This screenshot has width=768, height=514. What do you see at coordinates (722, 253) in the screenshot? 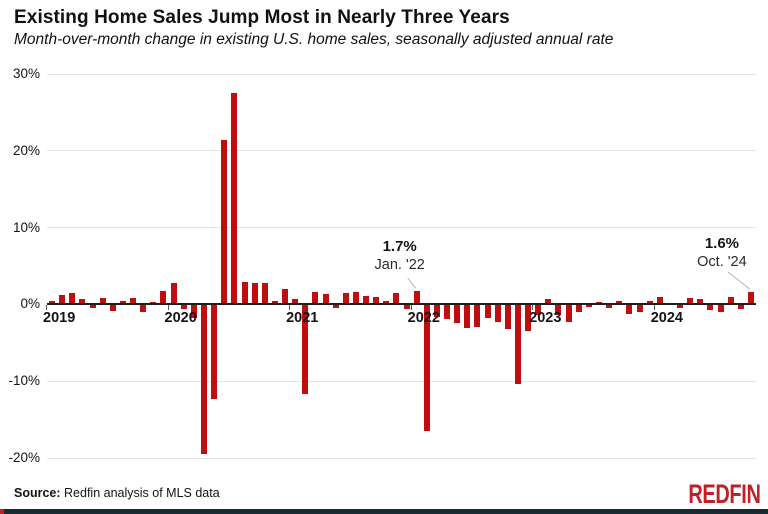
I see `annotation: 1.6% Oct. '24` at bounding box center [722, 253].